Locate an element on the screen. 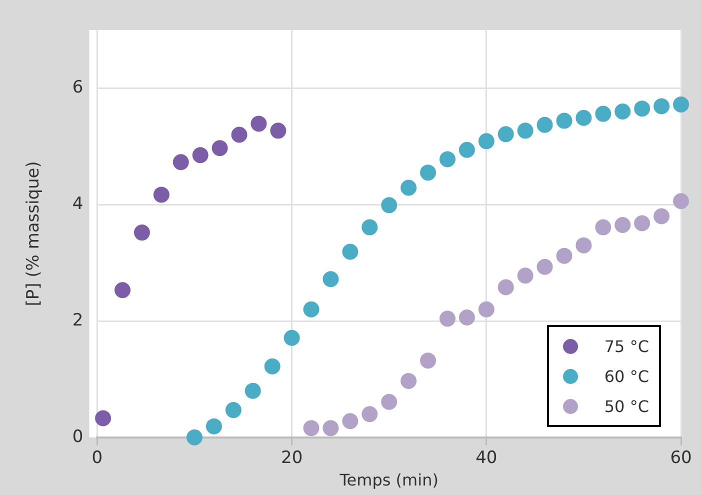 The image size is (701, 495). x-tick-label: 40 is located at coordinates (487, 458).